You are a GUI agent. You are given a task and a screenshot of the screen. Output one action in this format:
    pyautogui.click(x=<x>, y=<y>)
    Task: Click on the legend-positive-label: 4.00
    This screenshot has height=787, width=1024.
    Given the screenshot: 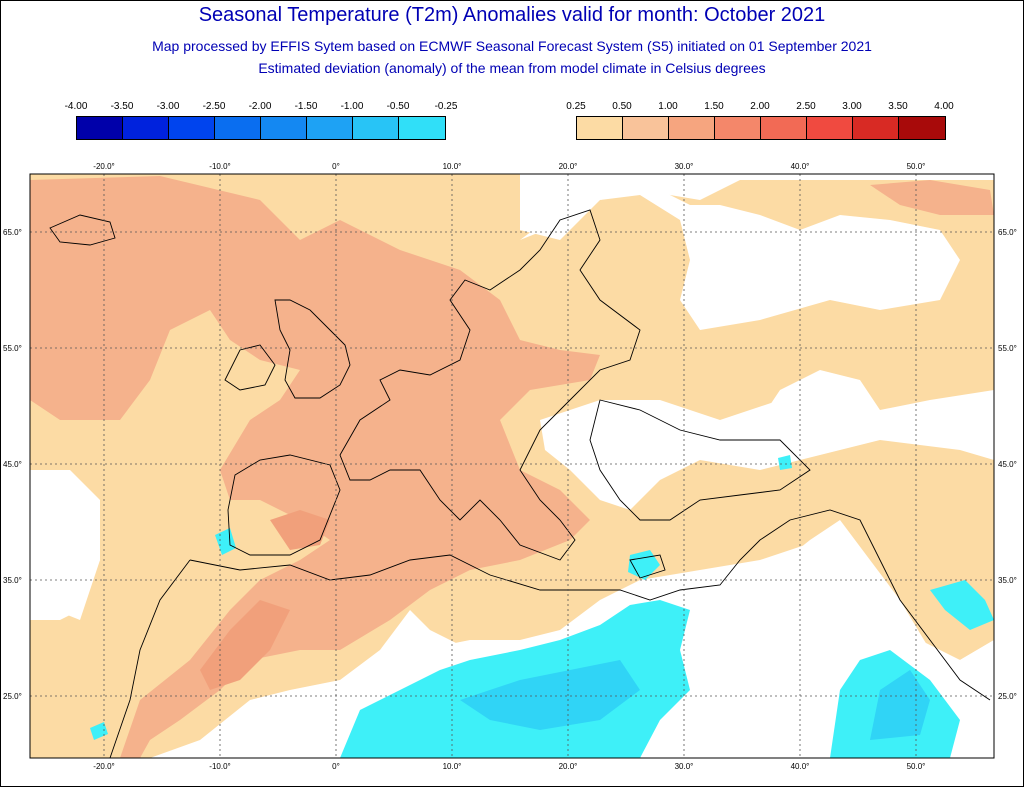 What is the action you would take?
    pyautogui.click(x=944, y=106)
    